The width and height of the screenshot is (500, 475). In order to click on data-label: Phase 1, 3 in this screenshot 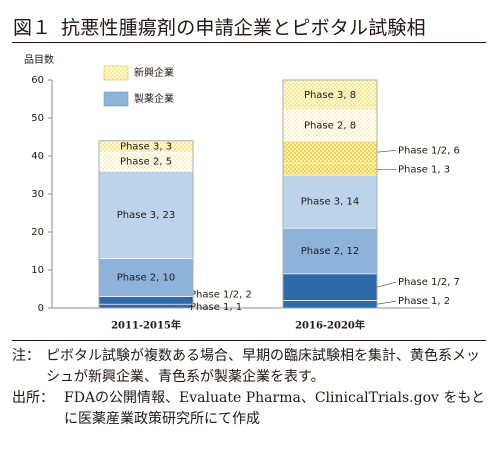, I will do `click(424, 170)`.